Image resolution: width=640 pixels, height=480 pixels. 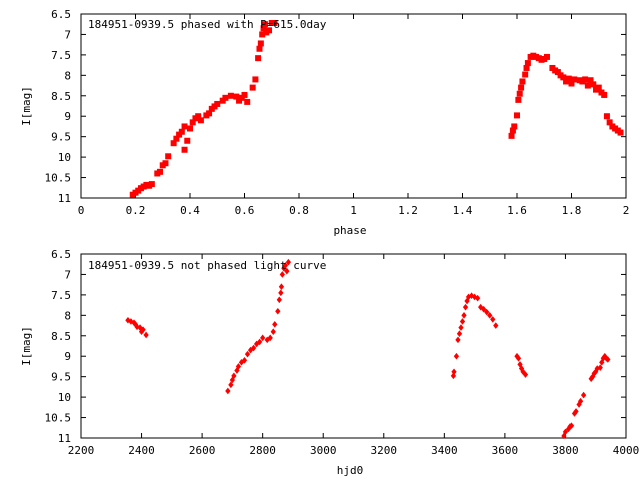 I want to click on y-tick-label: 8, so click(x=67, y=75).